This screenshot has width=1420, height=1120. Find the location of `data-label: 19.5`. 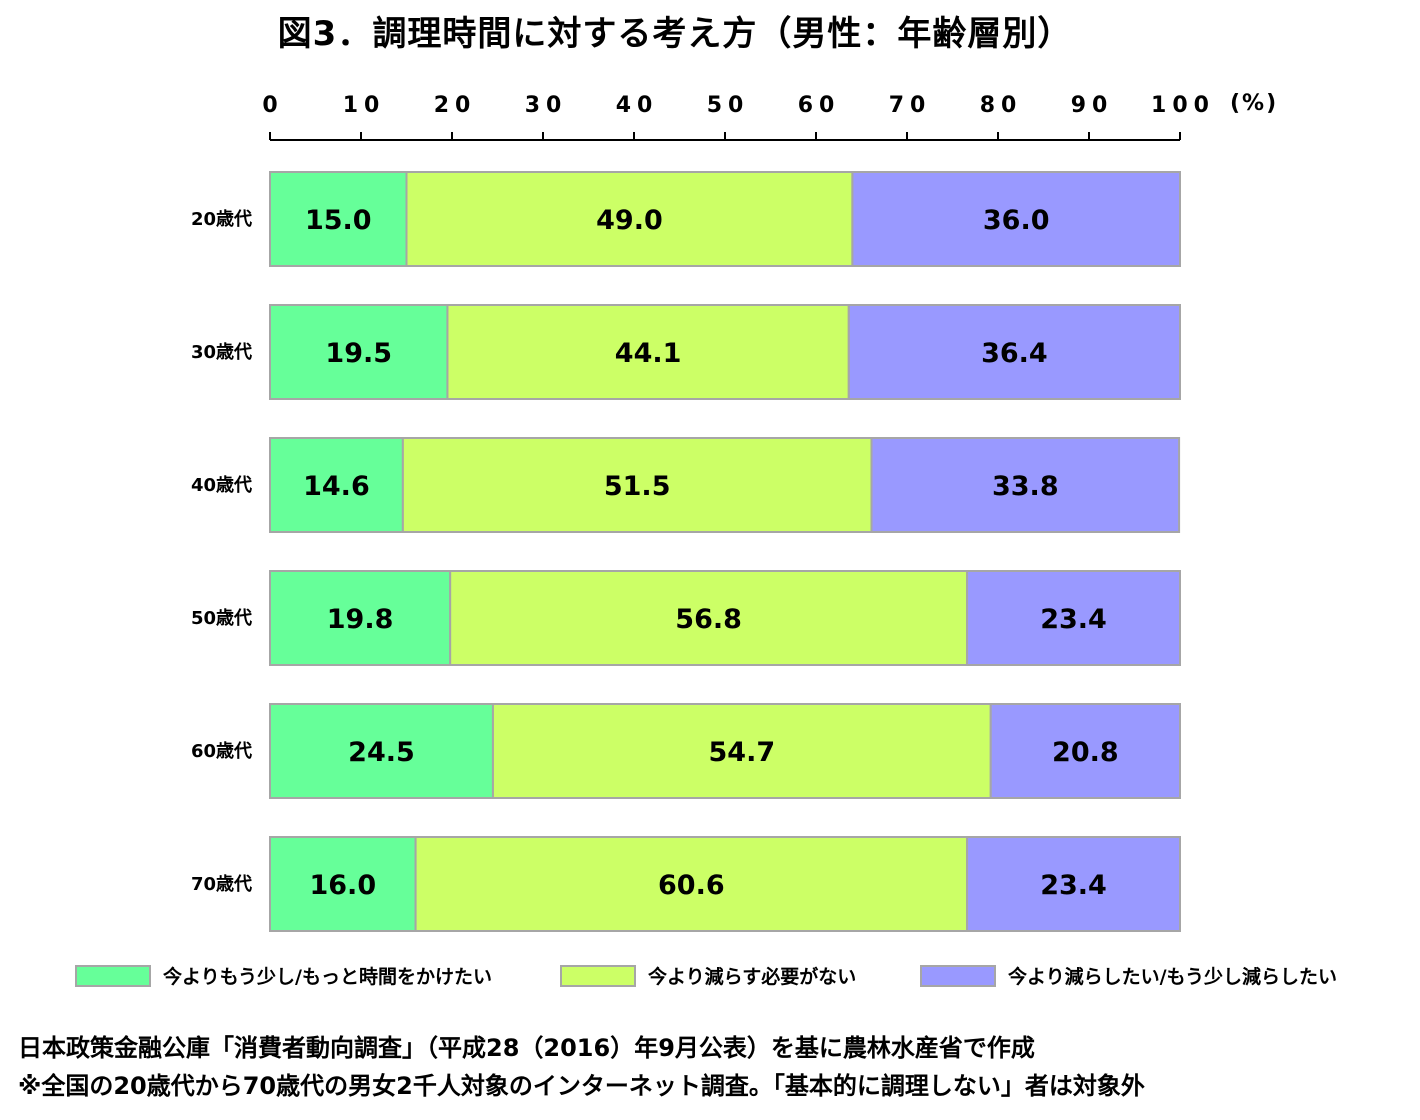

data-label: 19.5 is located at coordinates (358, 353).